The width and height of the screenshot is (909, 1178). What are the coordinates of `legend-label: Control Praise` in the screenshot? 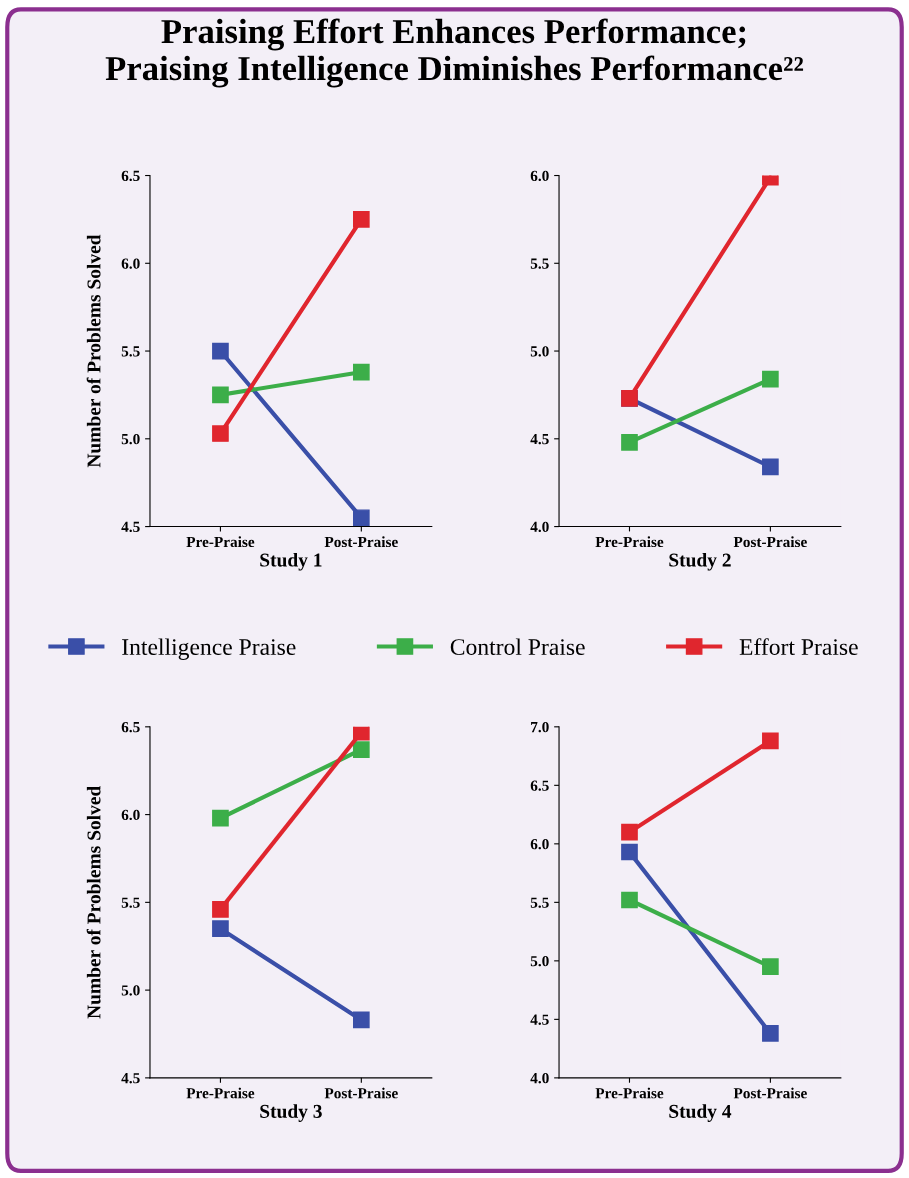 It's located at (517, 647).